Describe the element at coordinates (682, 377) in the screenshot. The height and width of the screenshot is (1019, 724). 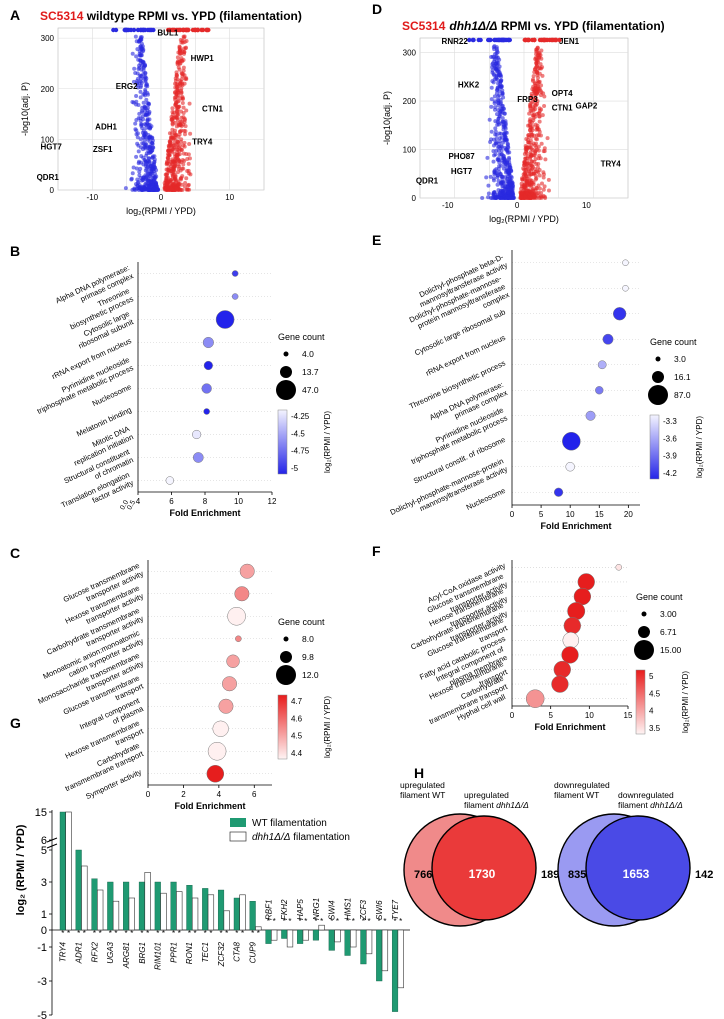
I see `size-legend-value: 16.1` at that location.